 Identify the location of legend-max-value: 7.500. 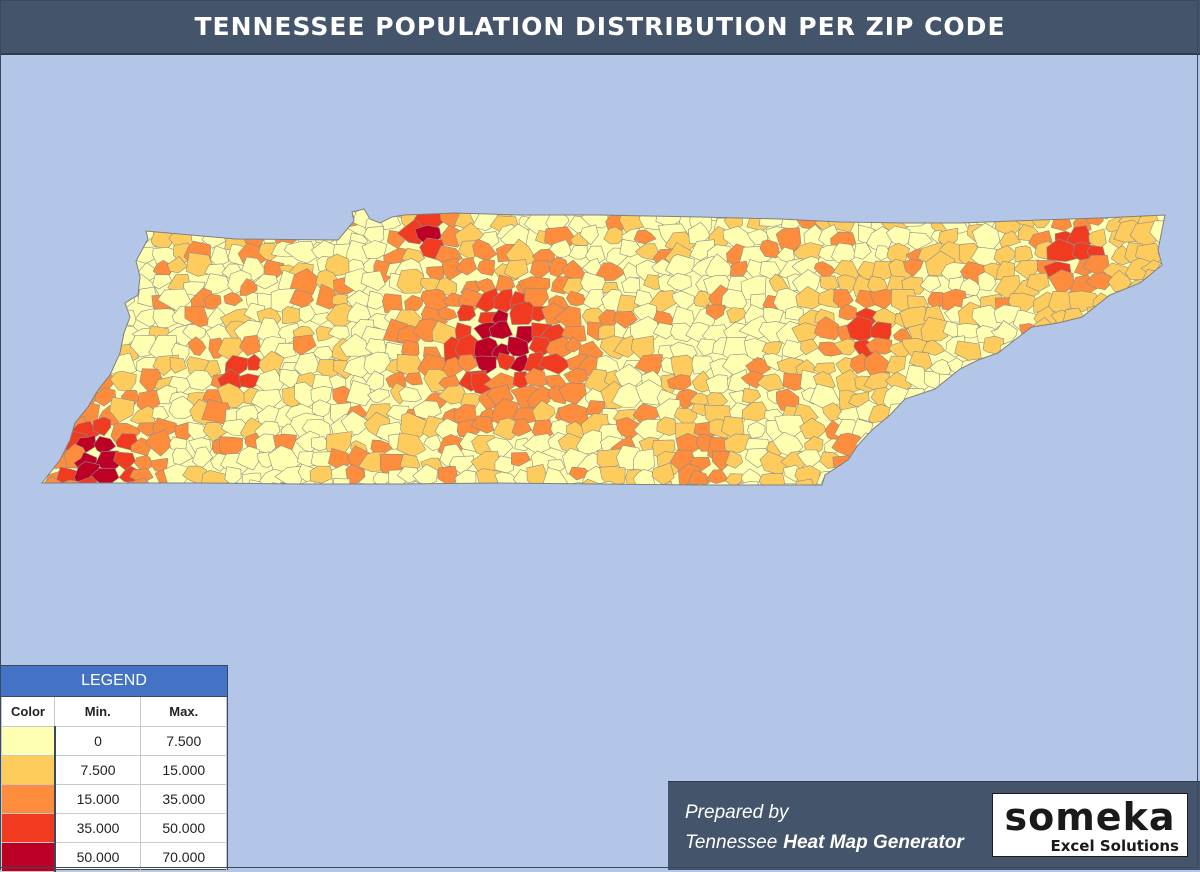
(183, 741).